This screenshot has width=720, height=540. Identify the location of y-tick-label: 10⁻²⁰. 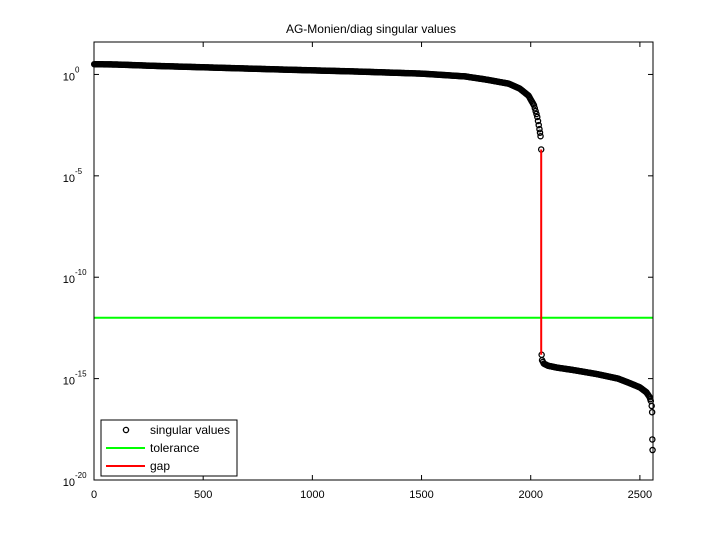
(75, 480).